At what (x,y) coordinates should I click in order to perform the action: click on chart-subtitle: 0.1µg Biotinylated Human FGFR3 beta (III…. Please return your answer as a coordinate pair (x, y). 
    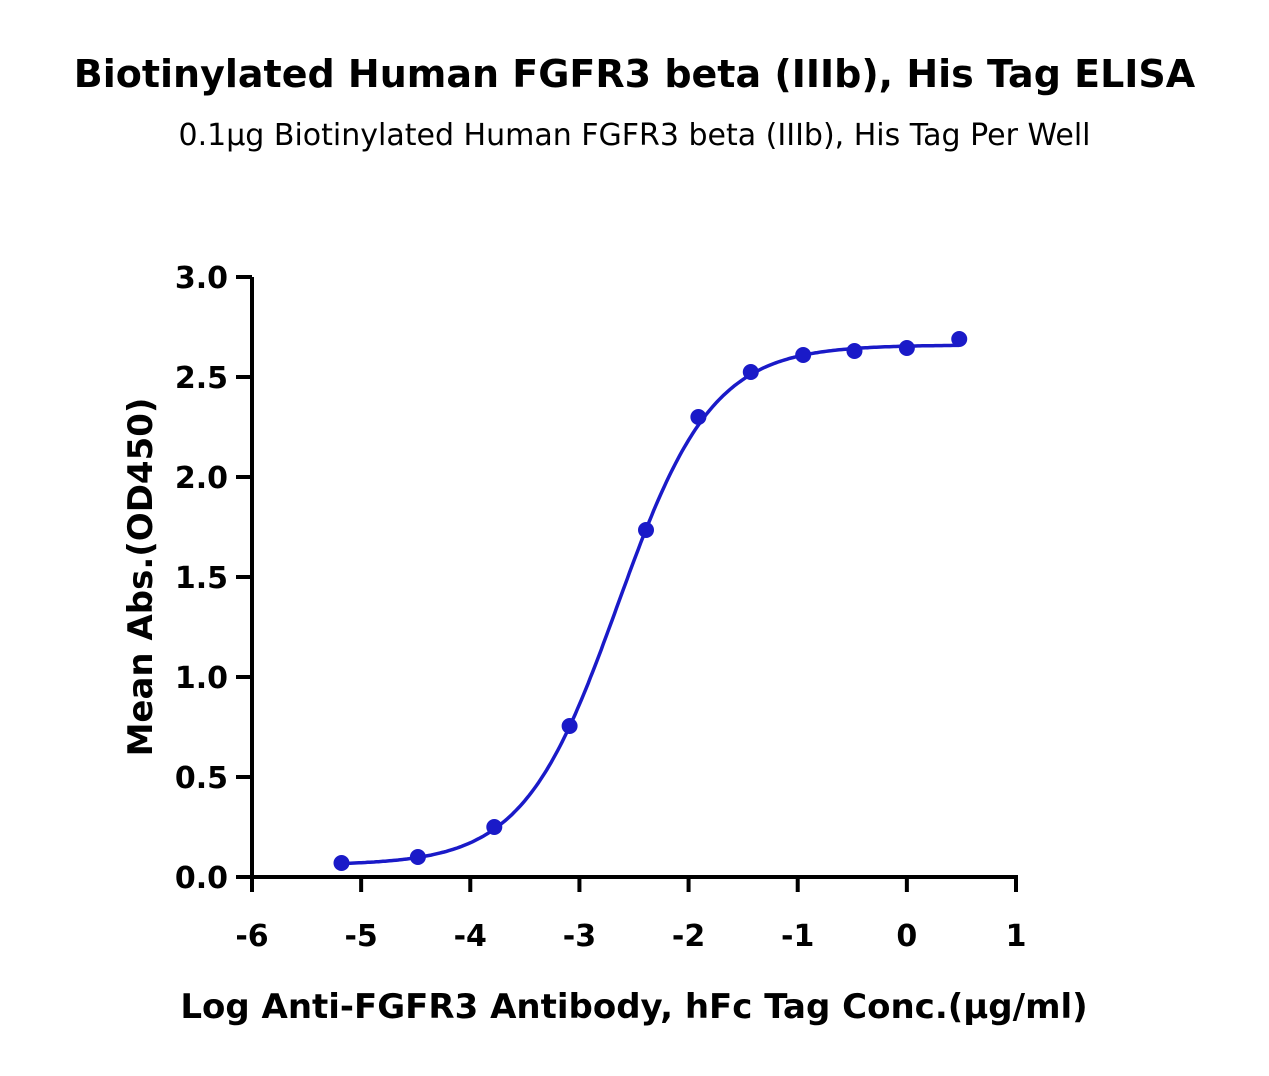
    Looking at the image, I should click on (634, 135).